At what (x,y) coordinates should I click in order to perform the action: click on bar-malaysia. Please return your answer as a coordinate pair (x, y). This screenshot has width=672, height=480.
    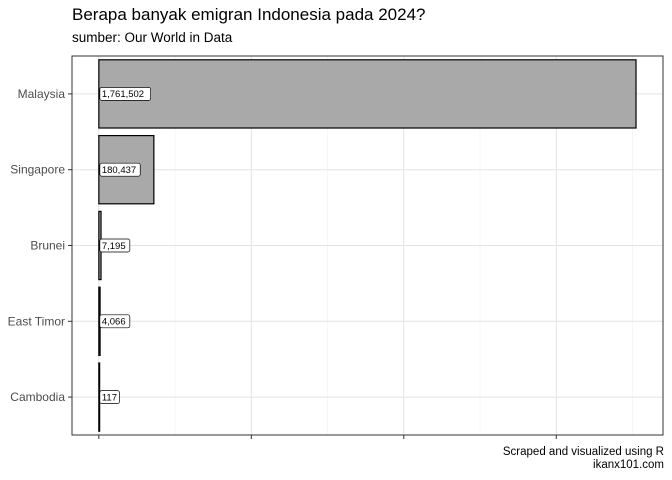
    Looking at the image, I should click on (367, 94).